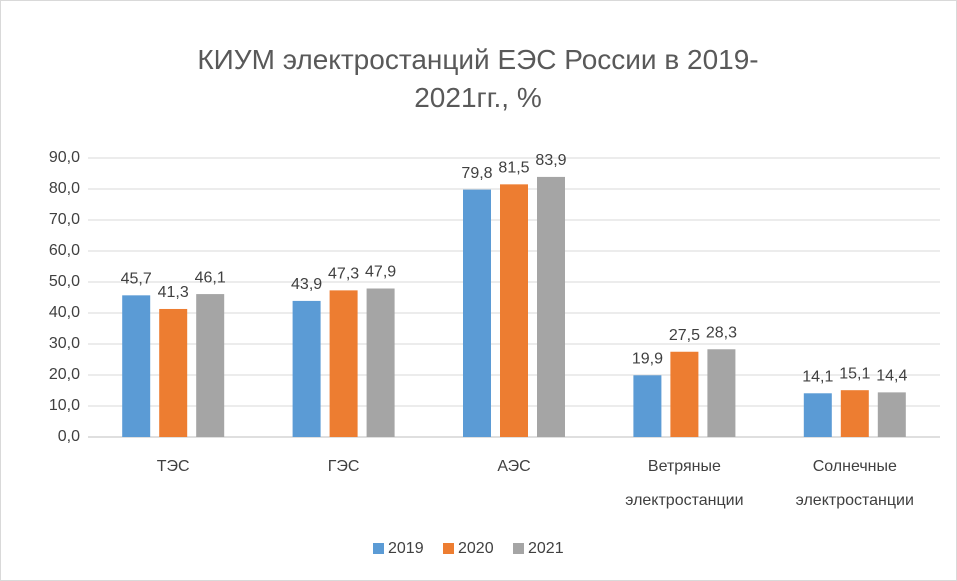 Image resolution: width=957 pixels, height=581 pixels. What do you see at coordinates (64, 281) in the screenshot?
I see `y-tick-label: 50,0` at bounding box center [64, 281].